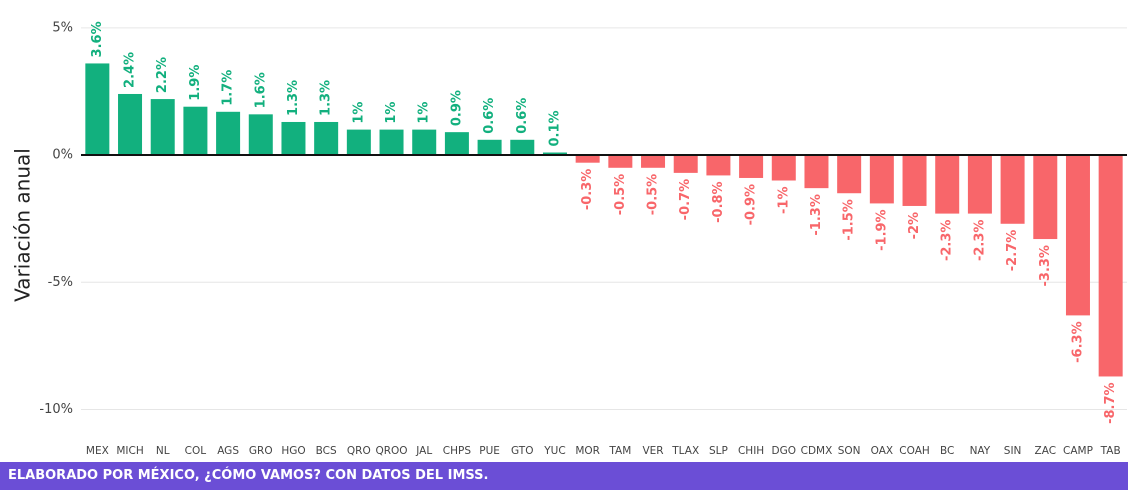 This screenshot has width=1128, height=490. Describe the element at coordinates (457, 451) in the screenshot. I see `x-tick-label: CHPS` at that location.